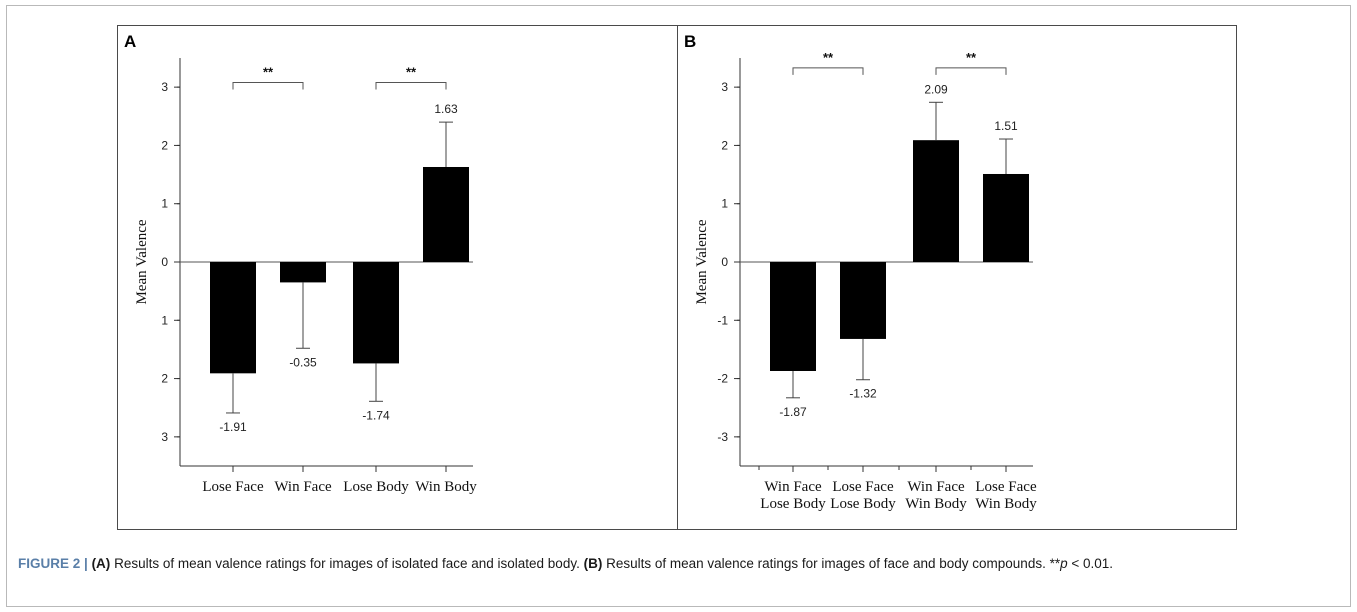 The image size is (1357, 612). Describe the element at coordinates (53, 563) in the screenshot. I see `caption-figure-label: FIGURE 2 |` at that location.